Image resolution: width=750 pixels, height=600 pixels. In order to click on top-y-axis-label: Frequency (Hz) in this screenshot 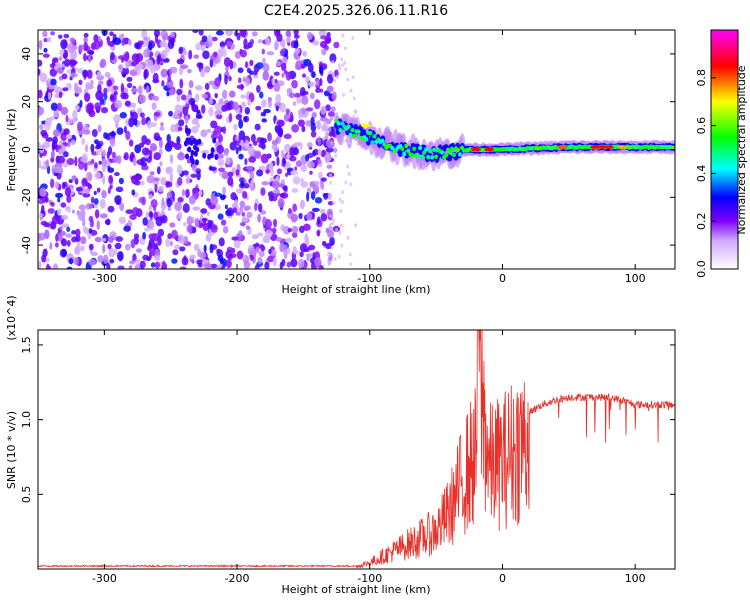, I will do `click(11, 150)`.